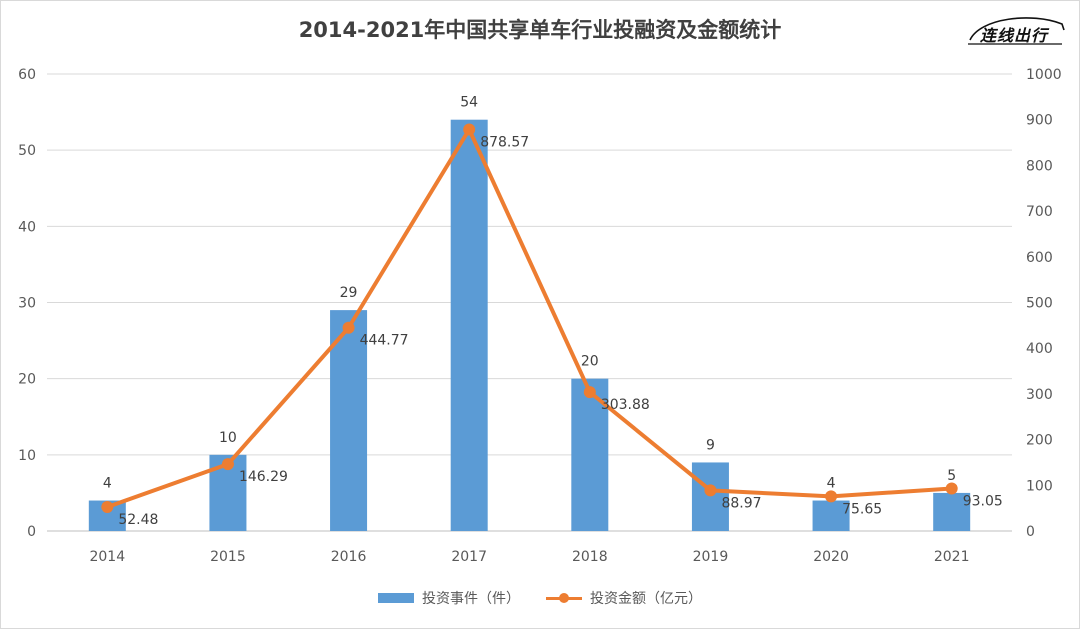  I want to click on line-value-label: 303.88, so click(625, 405).